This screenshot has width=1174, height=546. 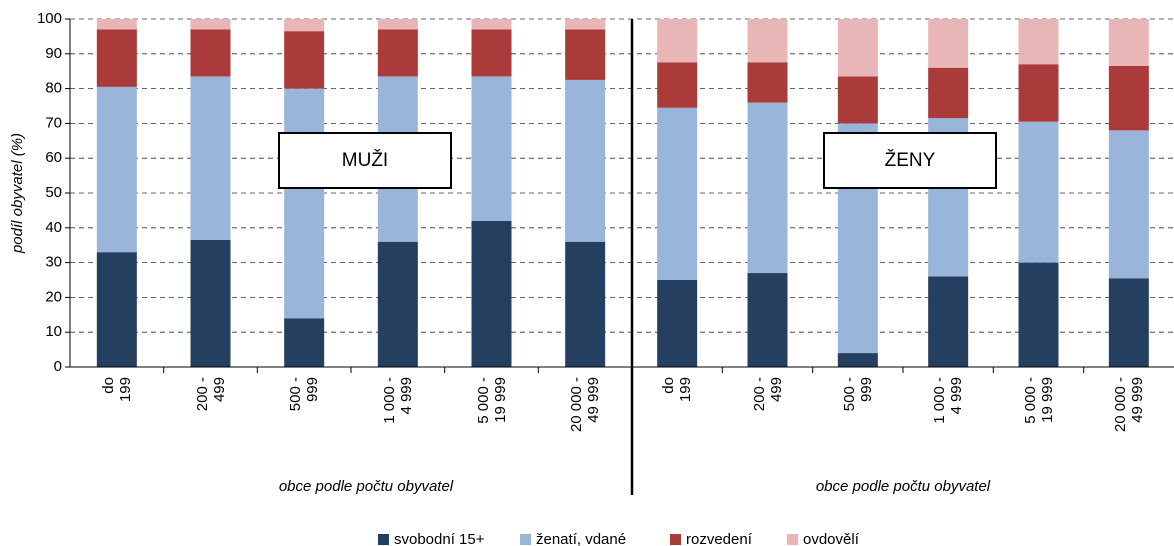 I want to click on legend-label: ženatí, vdané, so click(x=581, y=538).